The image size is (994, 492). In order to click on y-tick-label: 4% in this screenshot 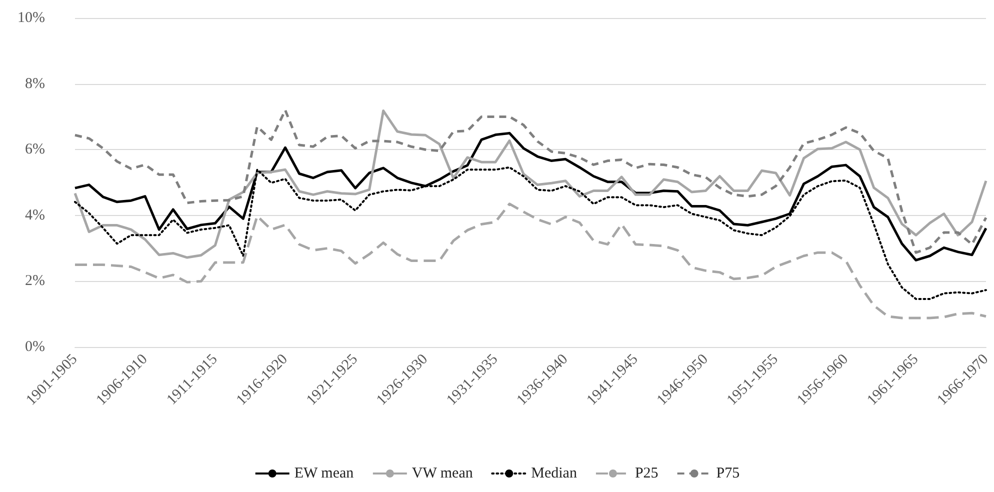, I will do `click(35, 215)`.